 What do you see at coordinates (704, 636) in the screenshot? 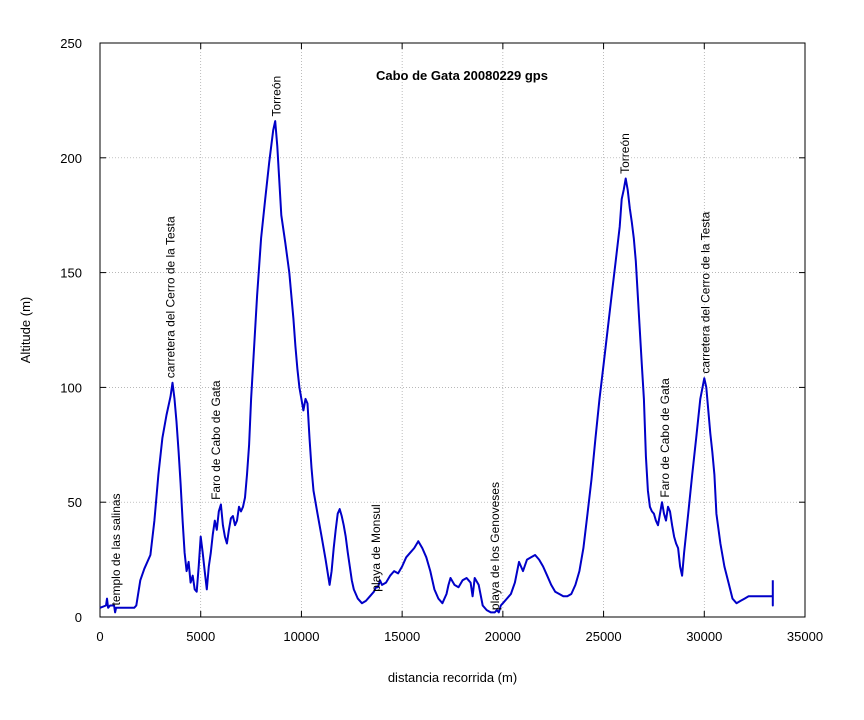
I see `x-tick-label: 30000` at bounding box center [704, 636].